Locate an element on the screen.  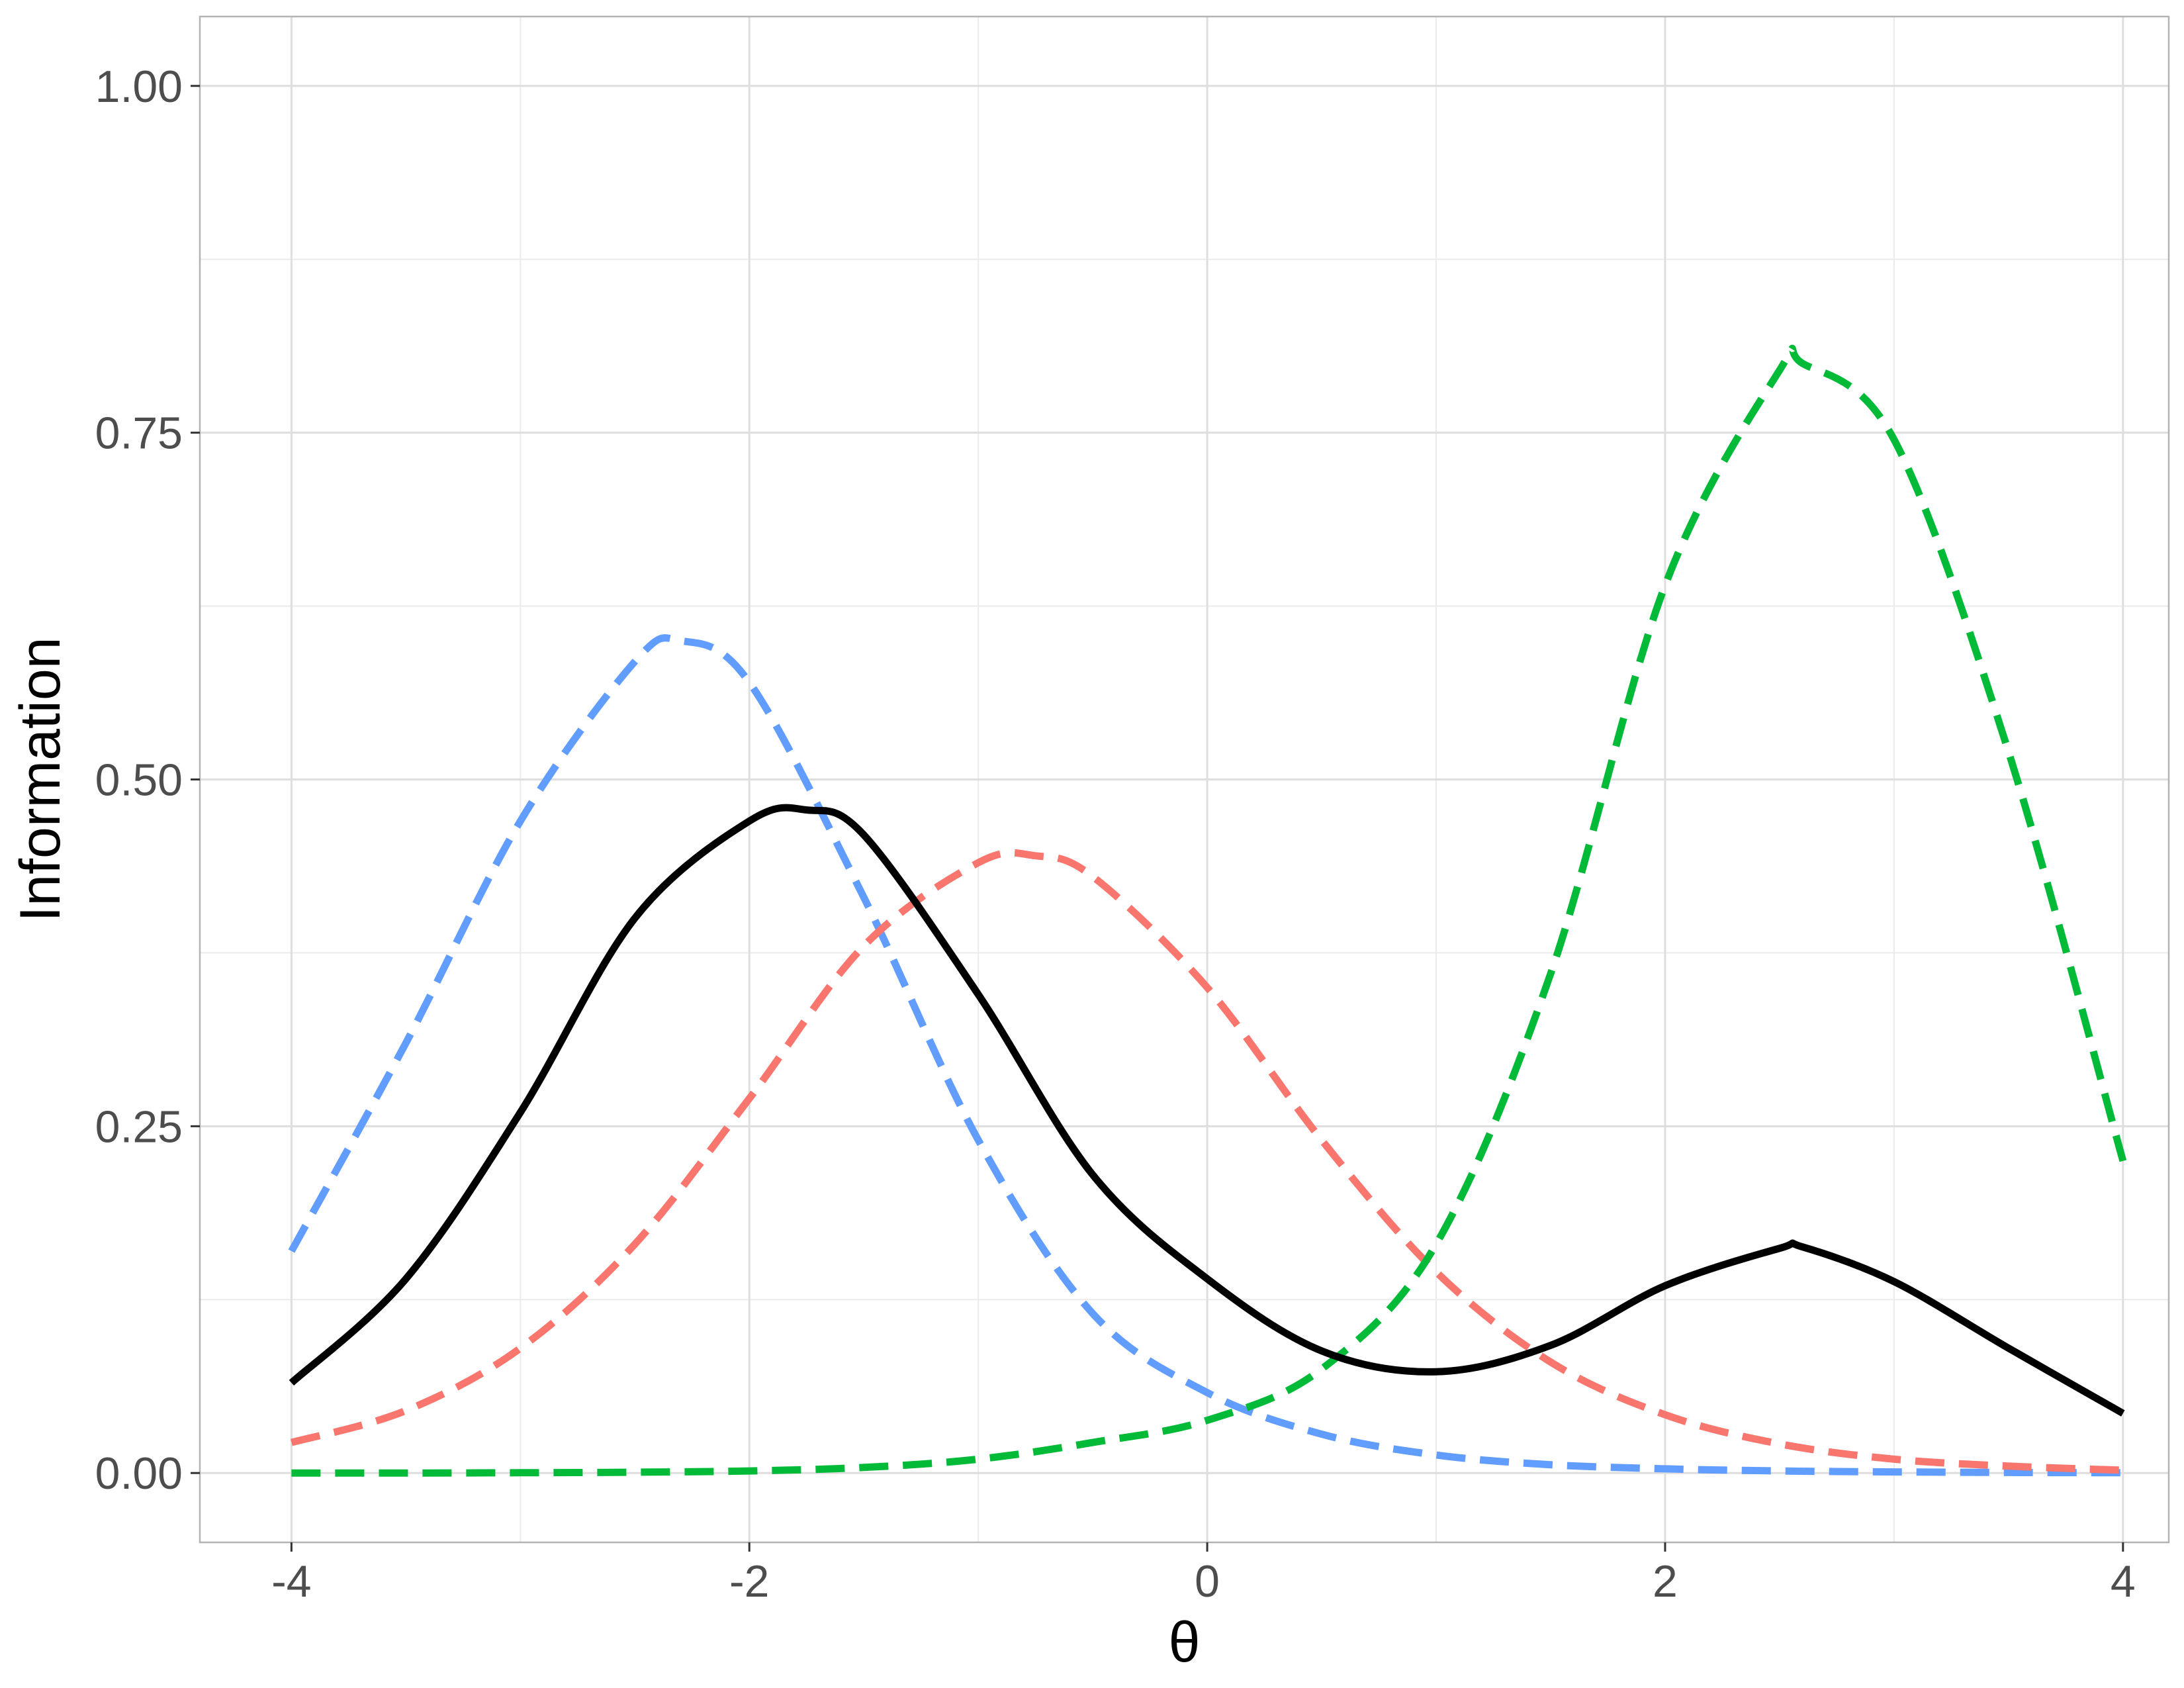
y-tick-label: 0.50 is located at coordinates (139, 780).